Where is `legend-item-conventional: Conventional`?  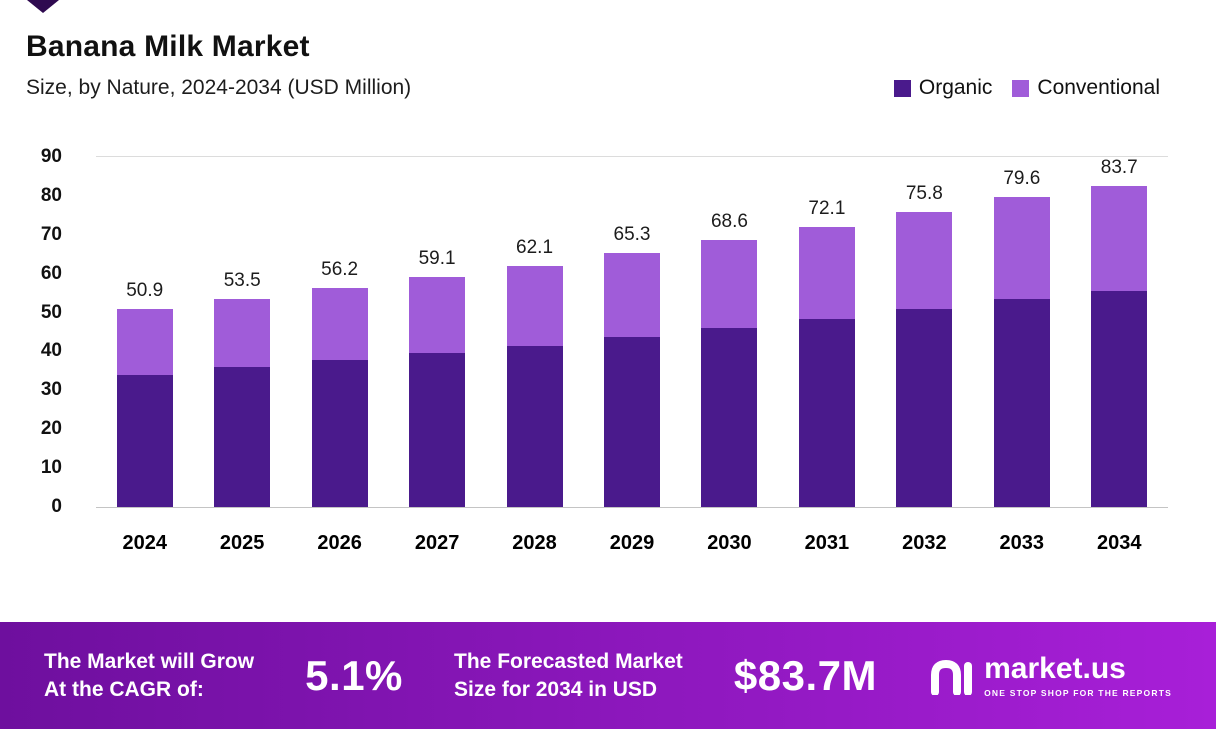 legend-item-conventional: Conventional is located at coordinates (1086, 88).